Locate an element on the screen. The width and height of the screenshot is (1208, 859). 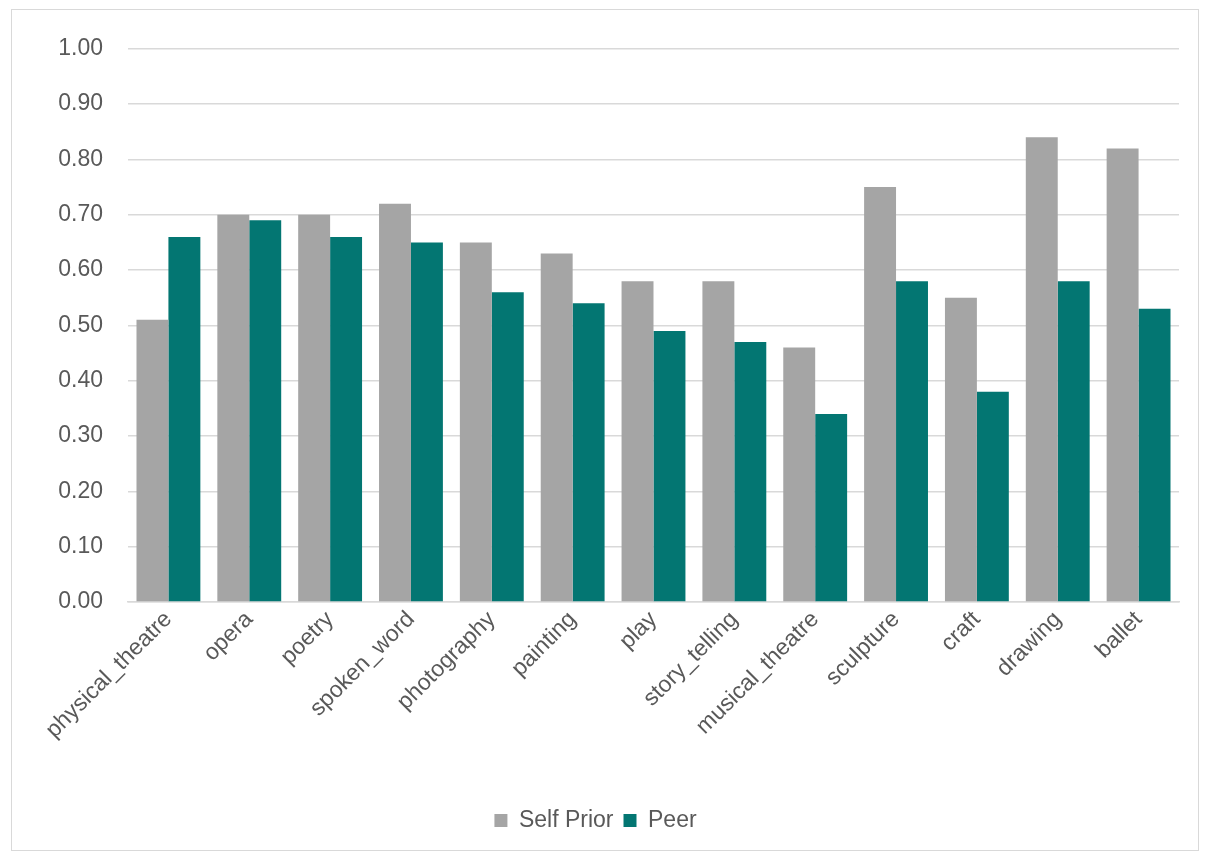
y-tick-label: 0.70 is located at coordinates (80, 213).